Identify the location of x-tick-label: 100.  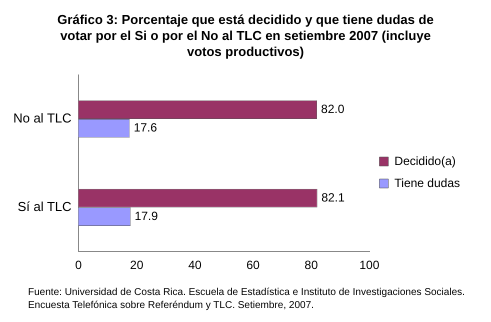
(369, 265).